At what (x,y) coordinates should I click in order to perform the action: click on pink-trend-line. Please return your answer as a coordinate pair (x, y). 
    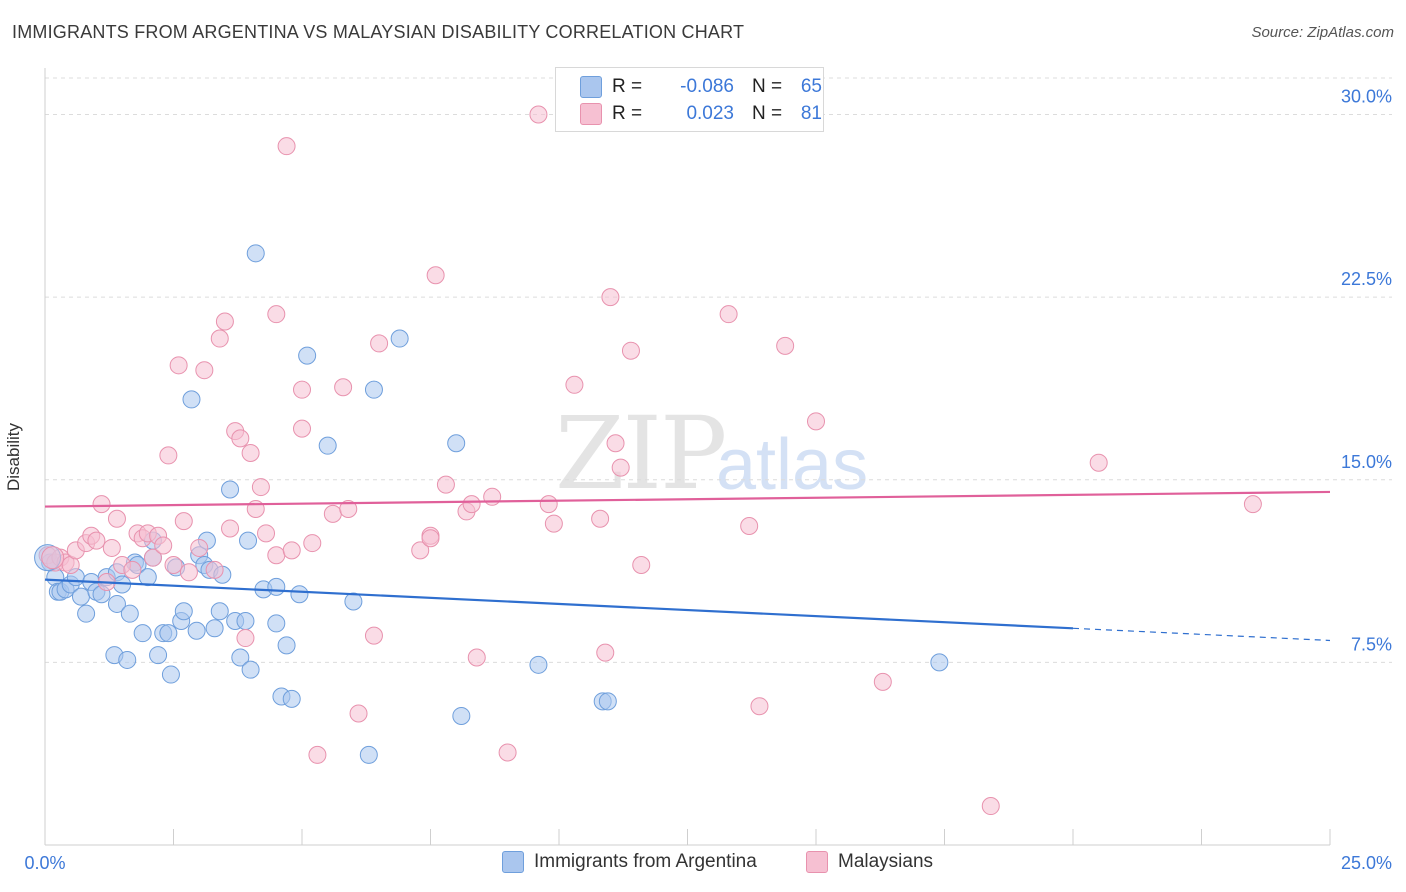
    Looking at the image, I should click on (687, 499).